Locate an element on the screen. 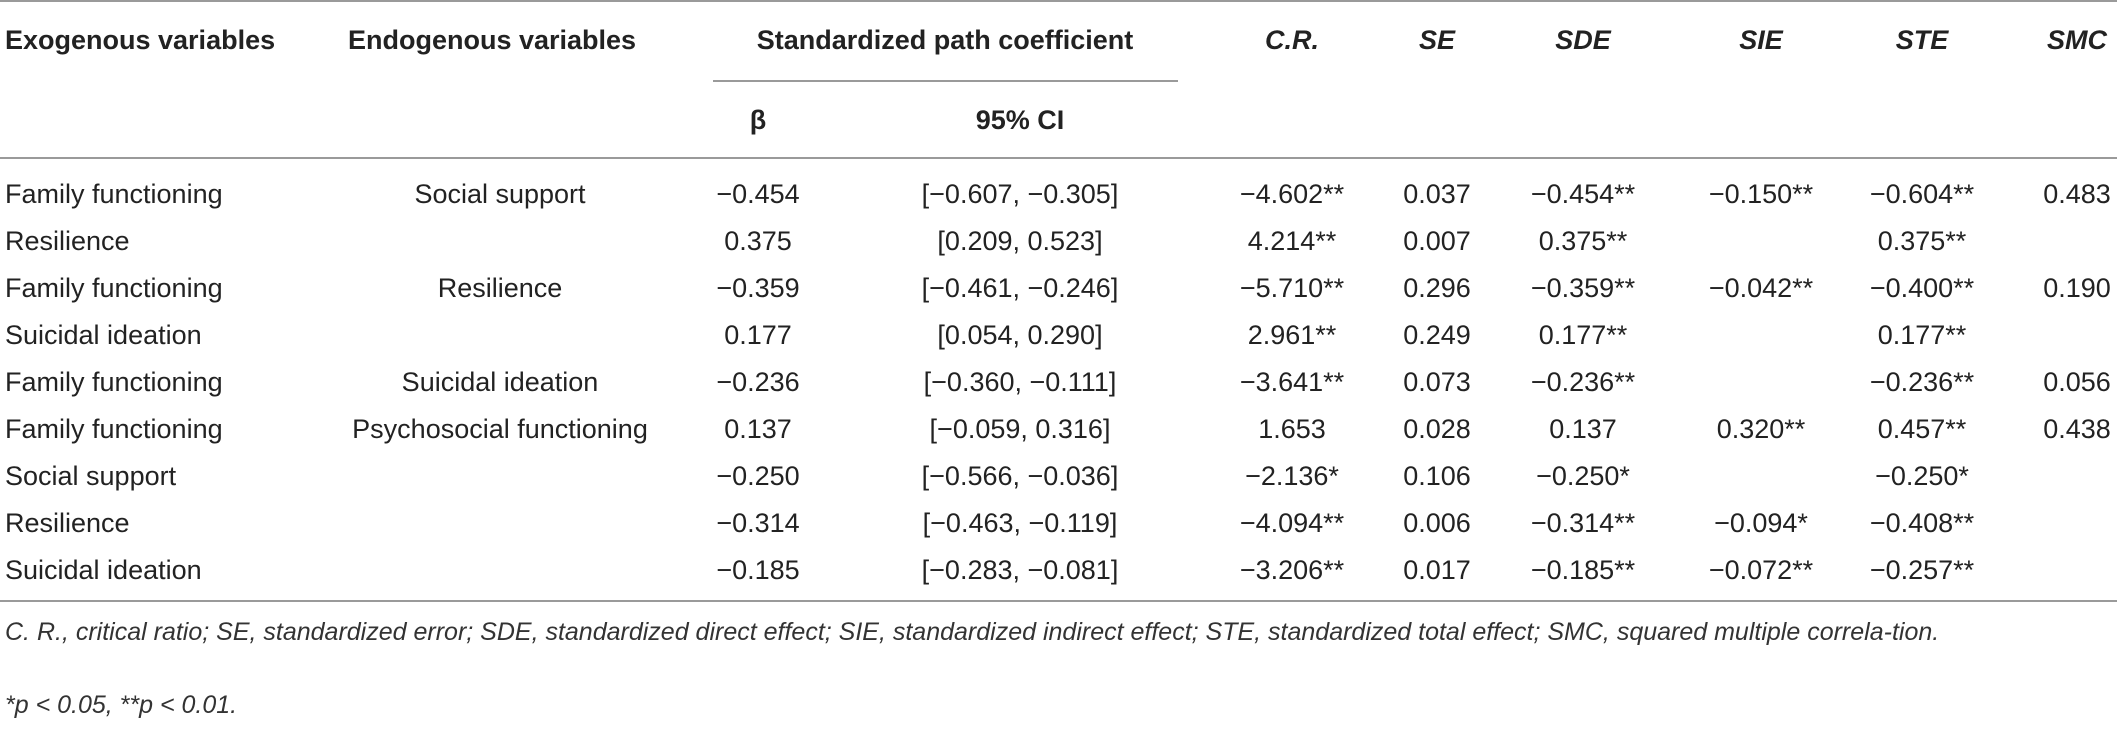 This screenshot has width=2117, height=731. table-cell-ste: −0.250* is located at coordinates (1922, 476).